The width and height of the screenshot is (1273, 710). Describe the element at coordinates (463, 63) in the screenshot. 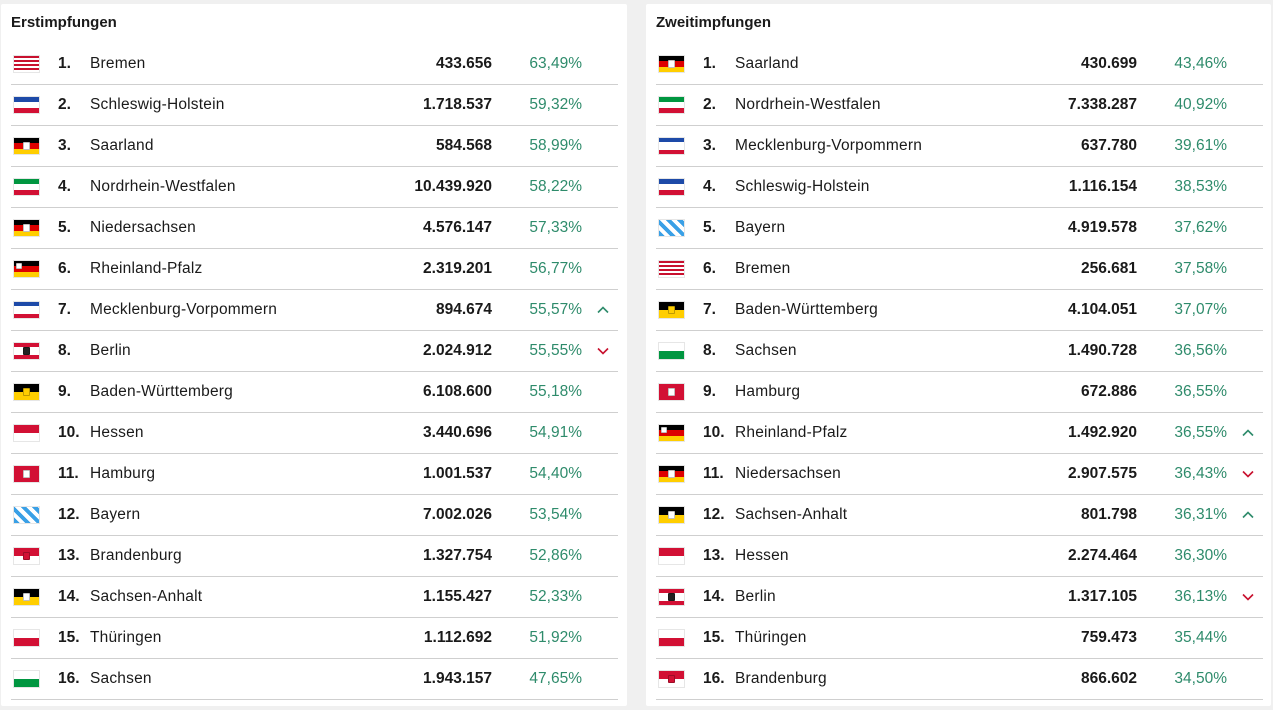

I see `vaccination-count: 433.656` at that location.